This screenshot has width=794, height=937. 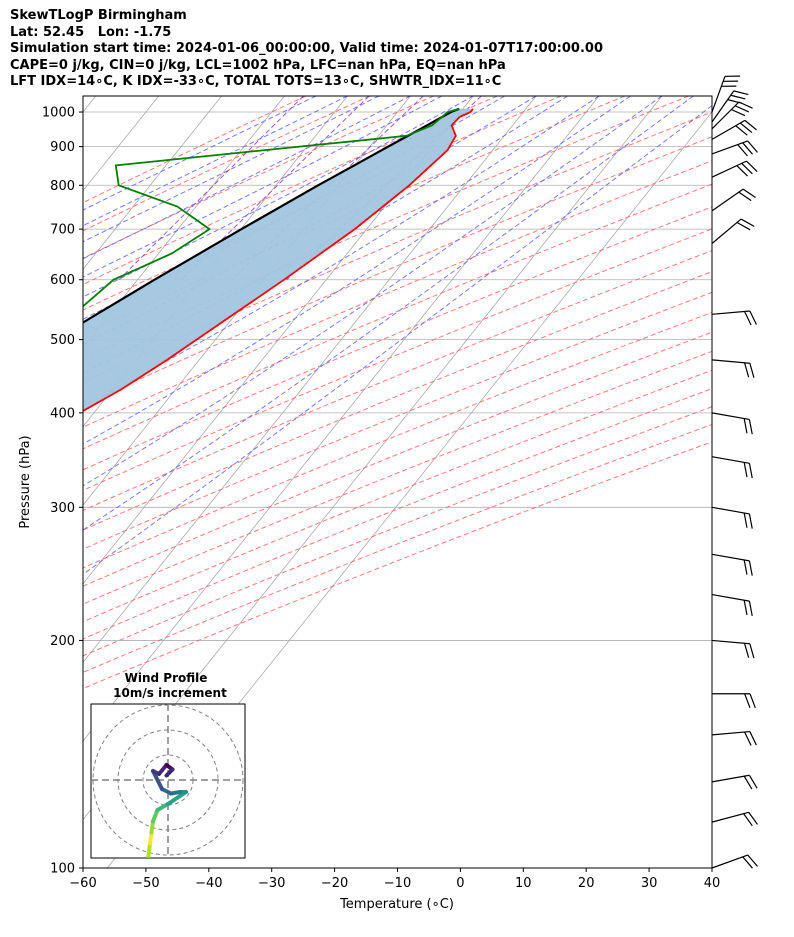 I want to click on x-axis-label: Temperature (∘C), so click(x=396, y=904).